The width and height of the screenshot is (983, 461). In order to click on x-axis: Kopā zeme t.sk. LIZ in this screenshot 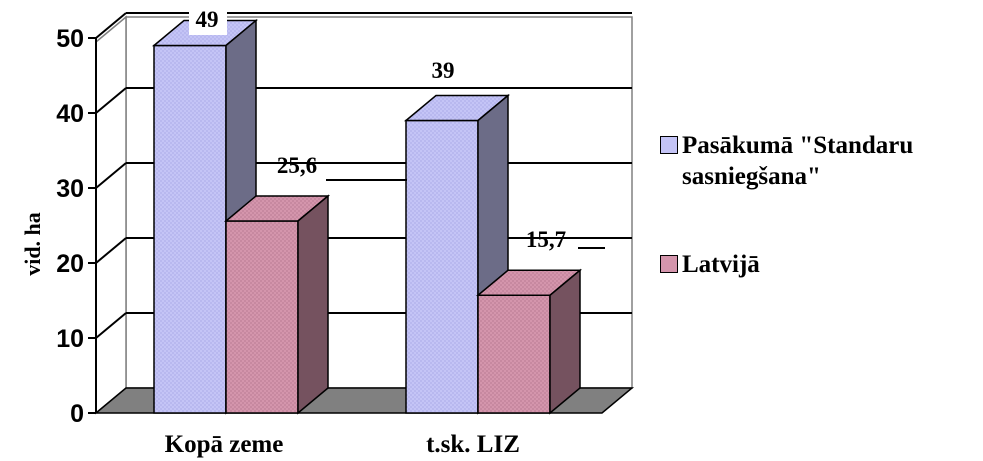, I will do `click(342, 444)`.